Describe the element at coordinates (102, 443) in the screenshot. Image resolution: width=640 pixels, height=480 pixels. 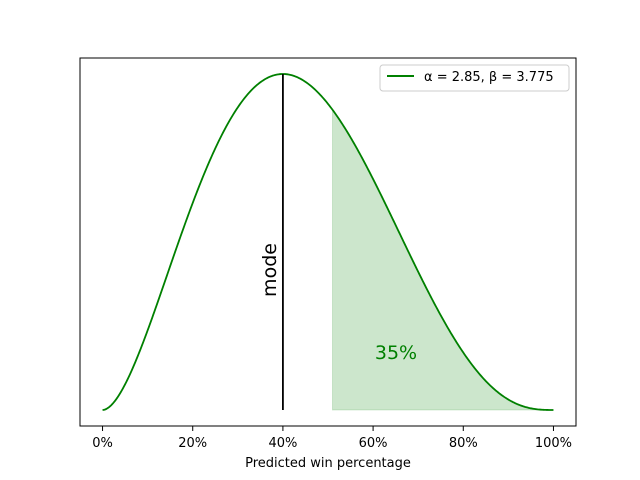
I see `x-tick-label: 0%` at that location.